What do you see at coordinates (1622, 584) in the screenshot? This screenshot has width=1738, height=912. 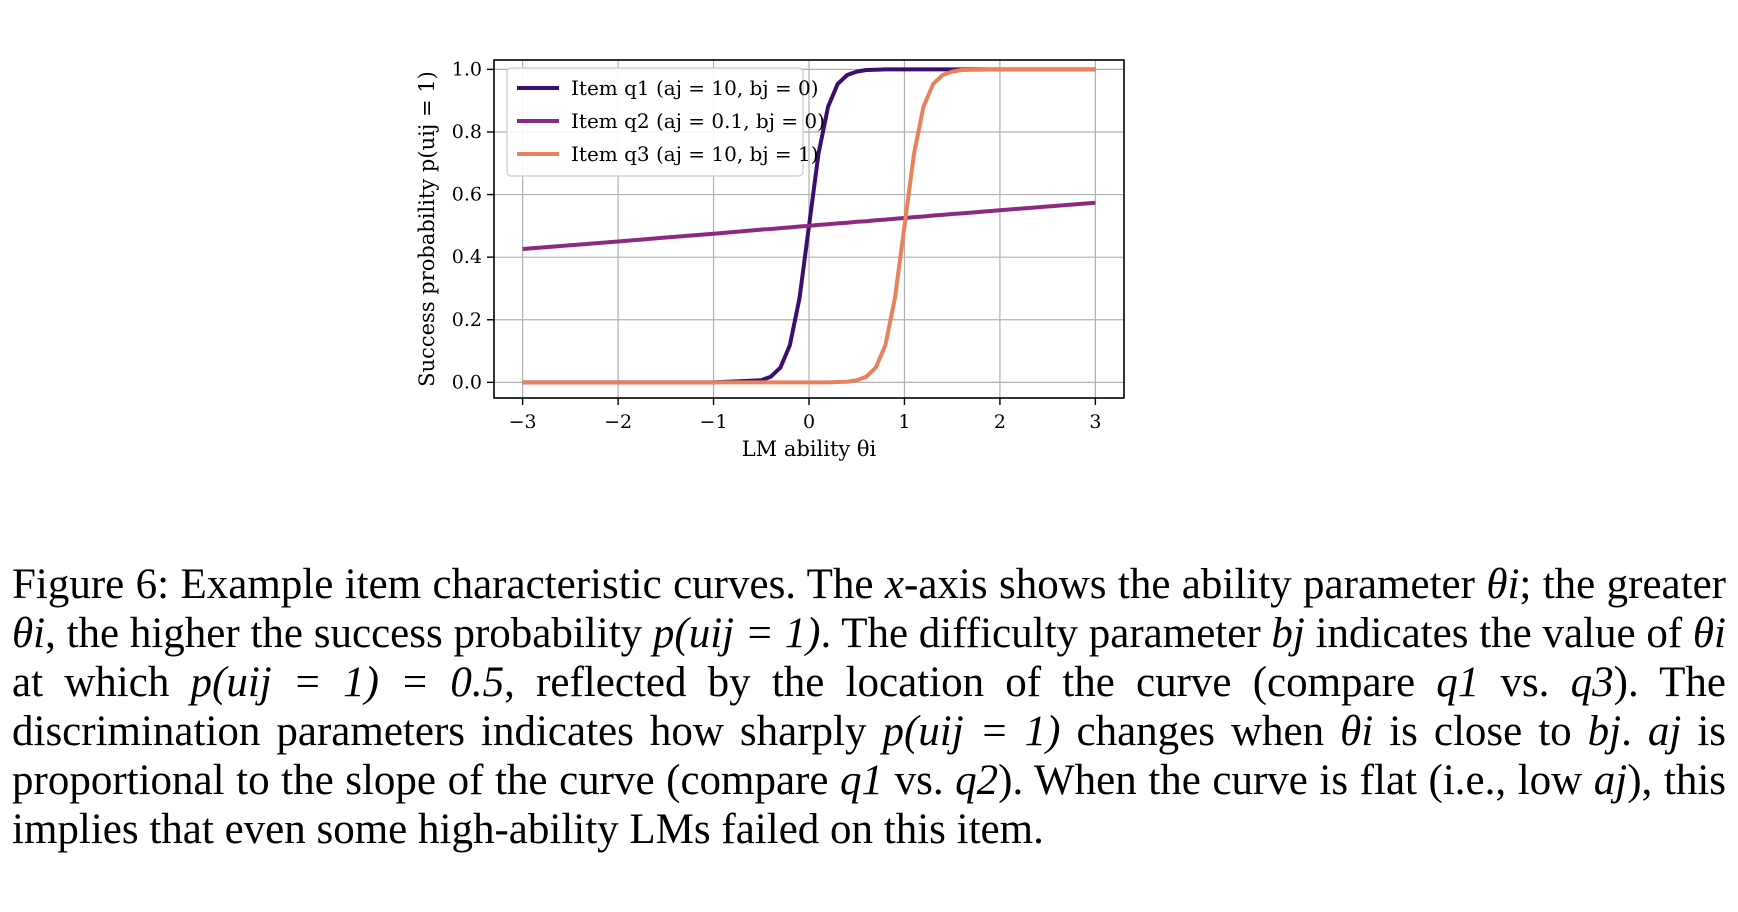 I see `caption-text: ; the greater` at bounding box center [1622, 584].